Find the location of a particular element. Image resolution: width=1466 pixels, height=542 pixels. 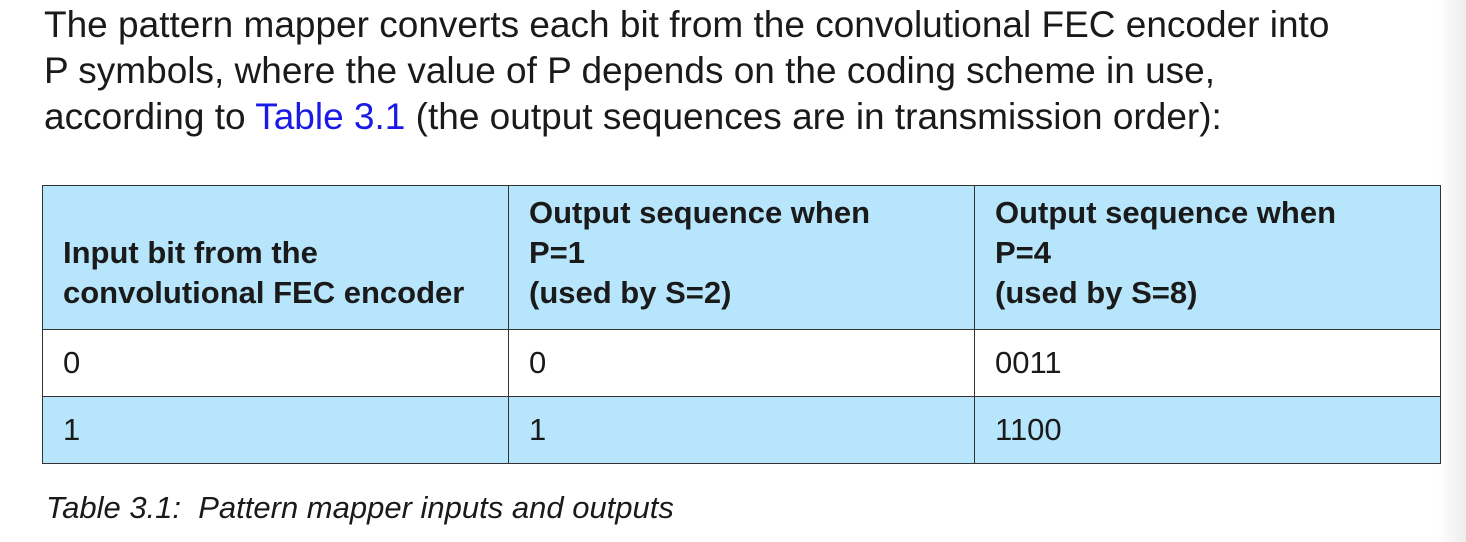

header-output-p4-line-2: P=4 is located at coordinates (1023, 252).